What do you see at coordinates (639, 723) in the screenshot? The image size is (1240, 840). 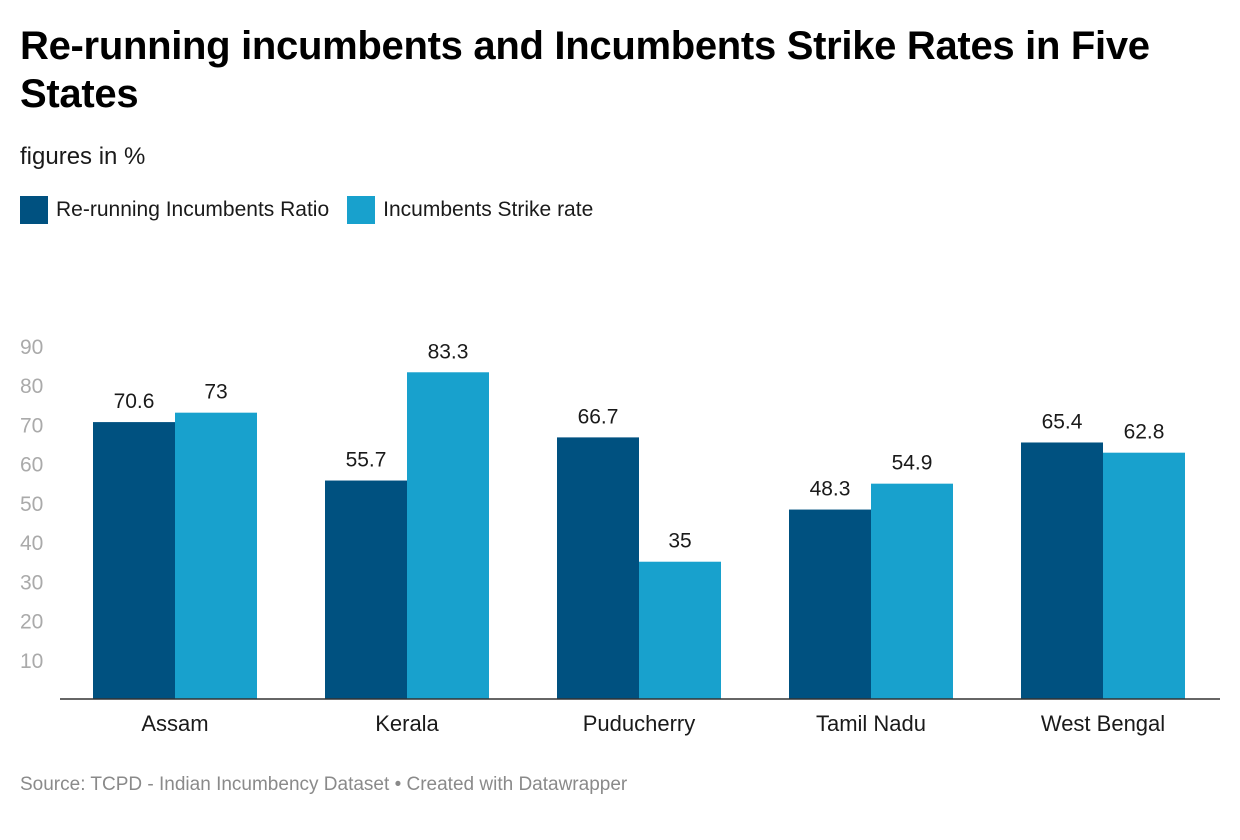 I see `x-tick-label-puducherry: Puducherry` at bounding box center [639, 723].